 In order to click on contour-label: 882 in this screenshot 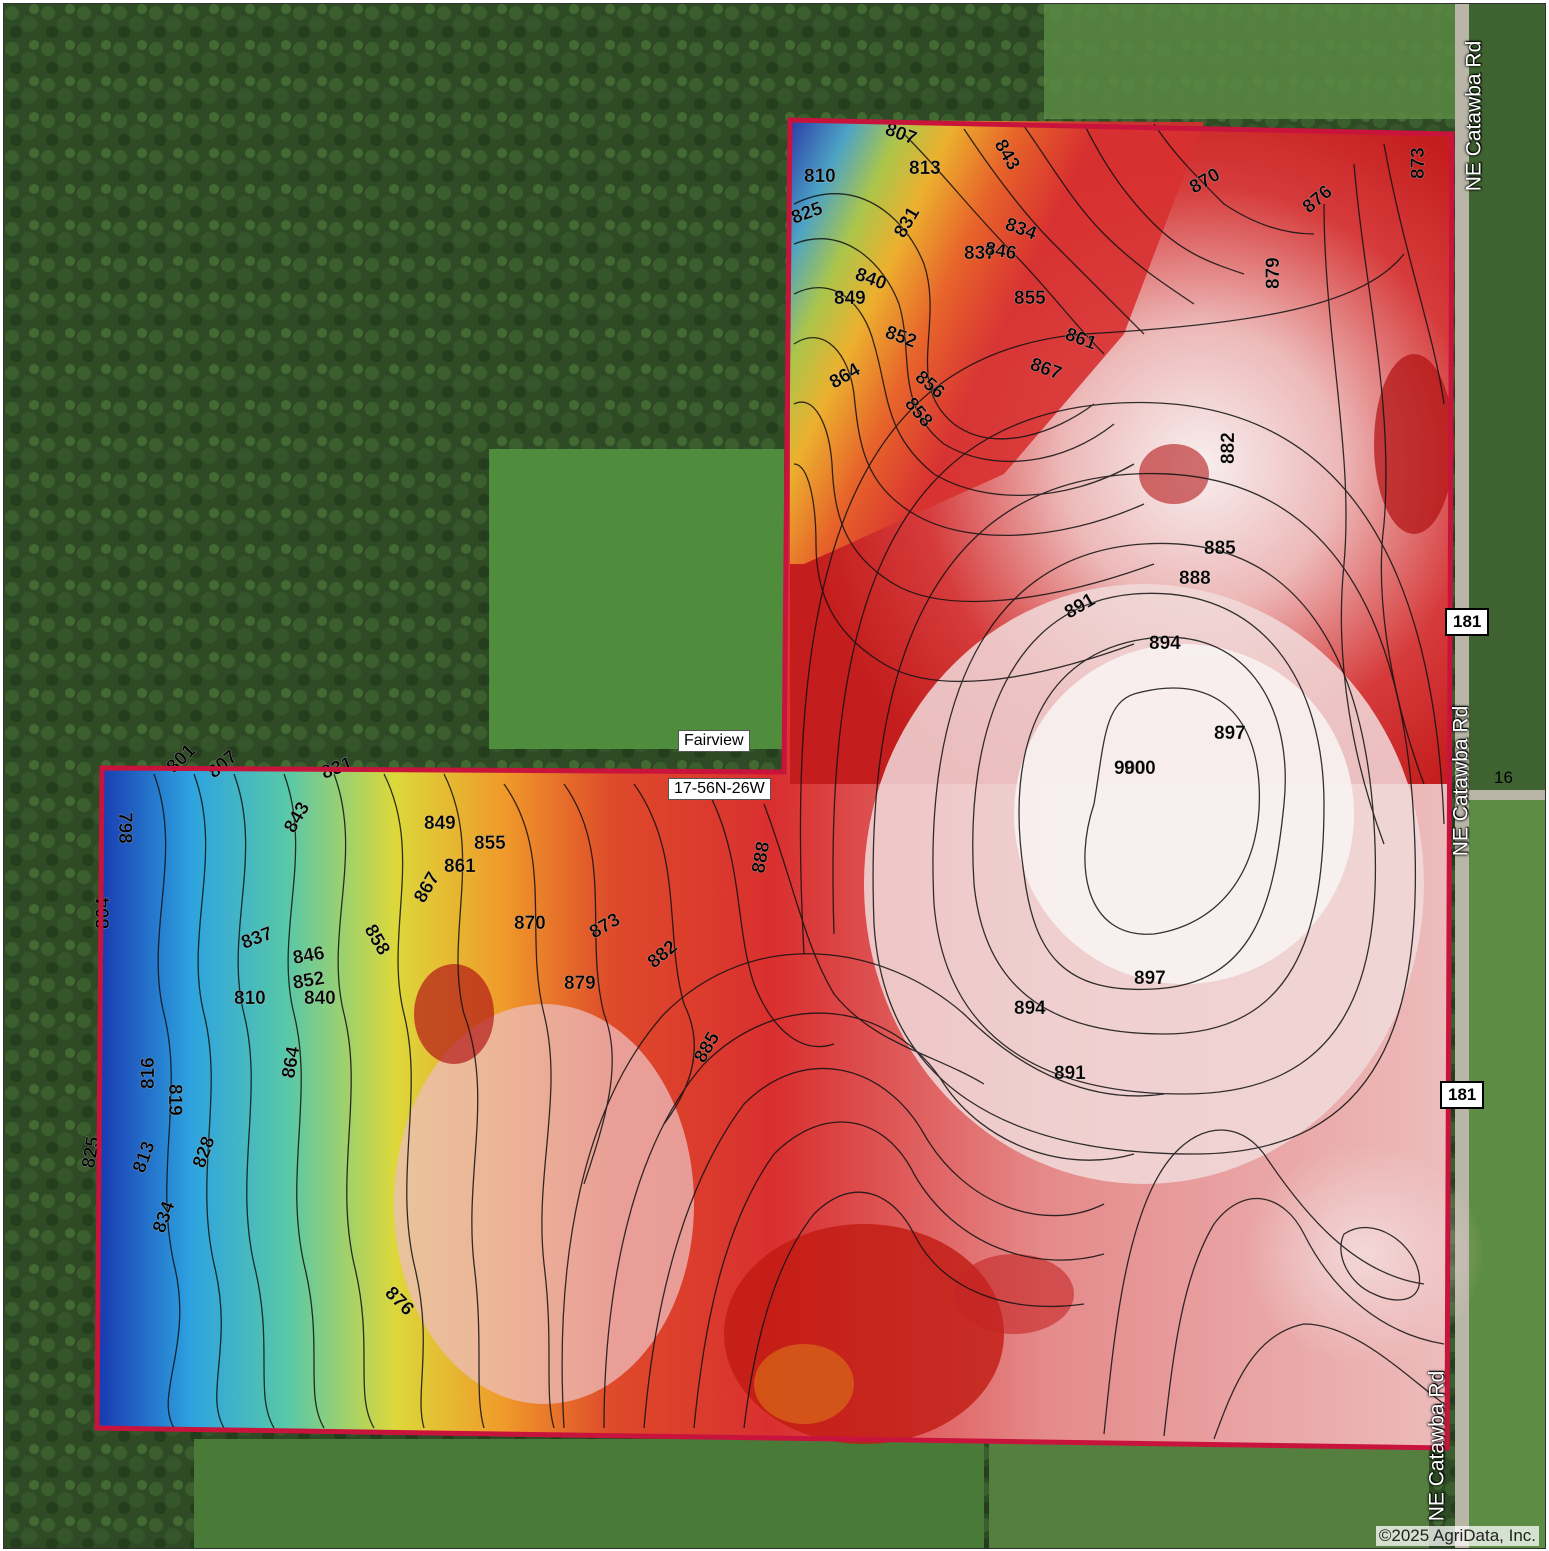, I will do `click(1228, 448)`.